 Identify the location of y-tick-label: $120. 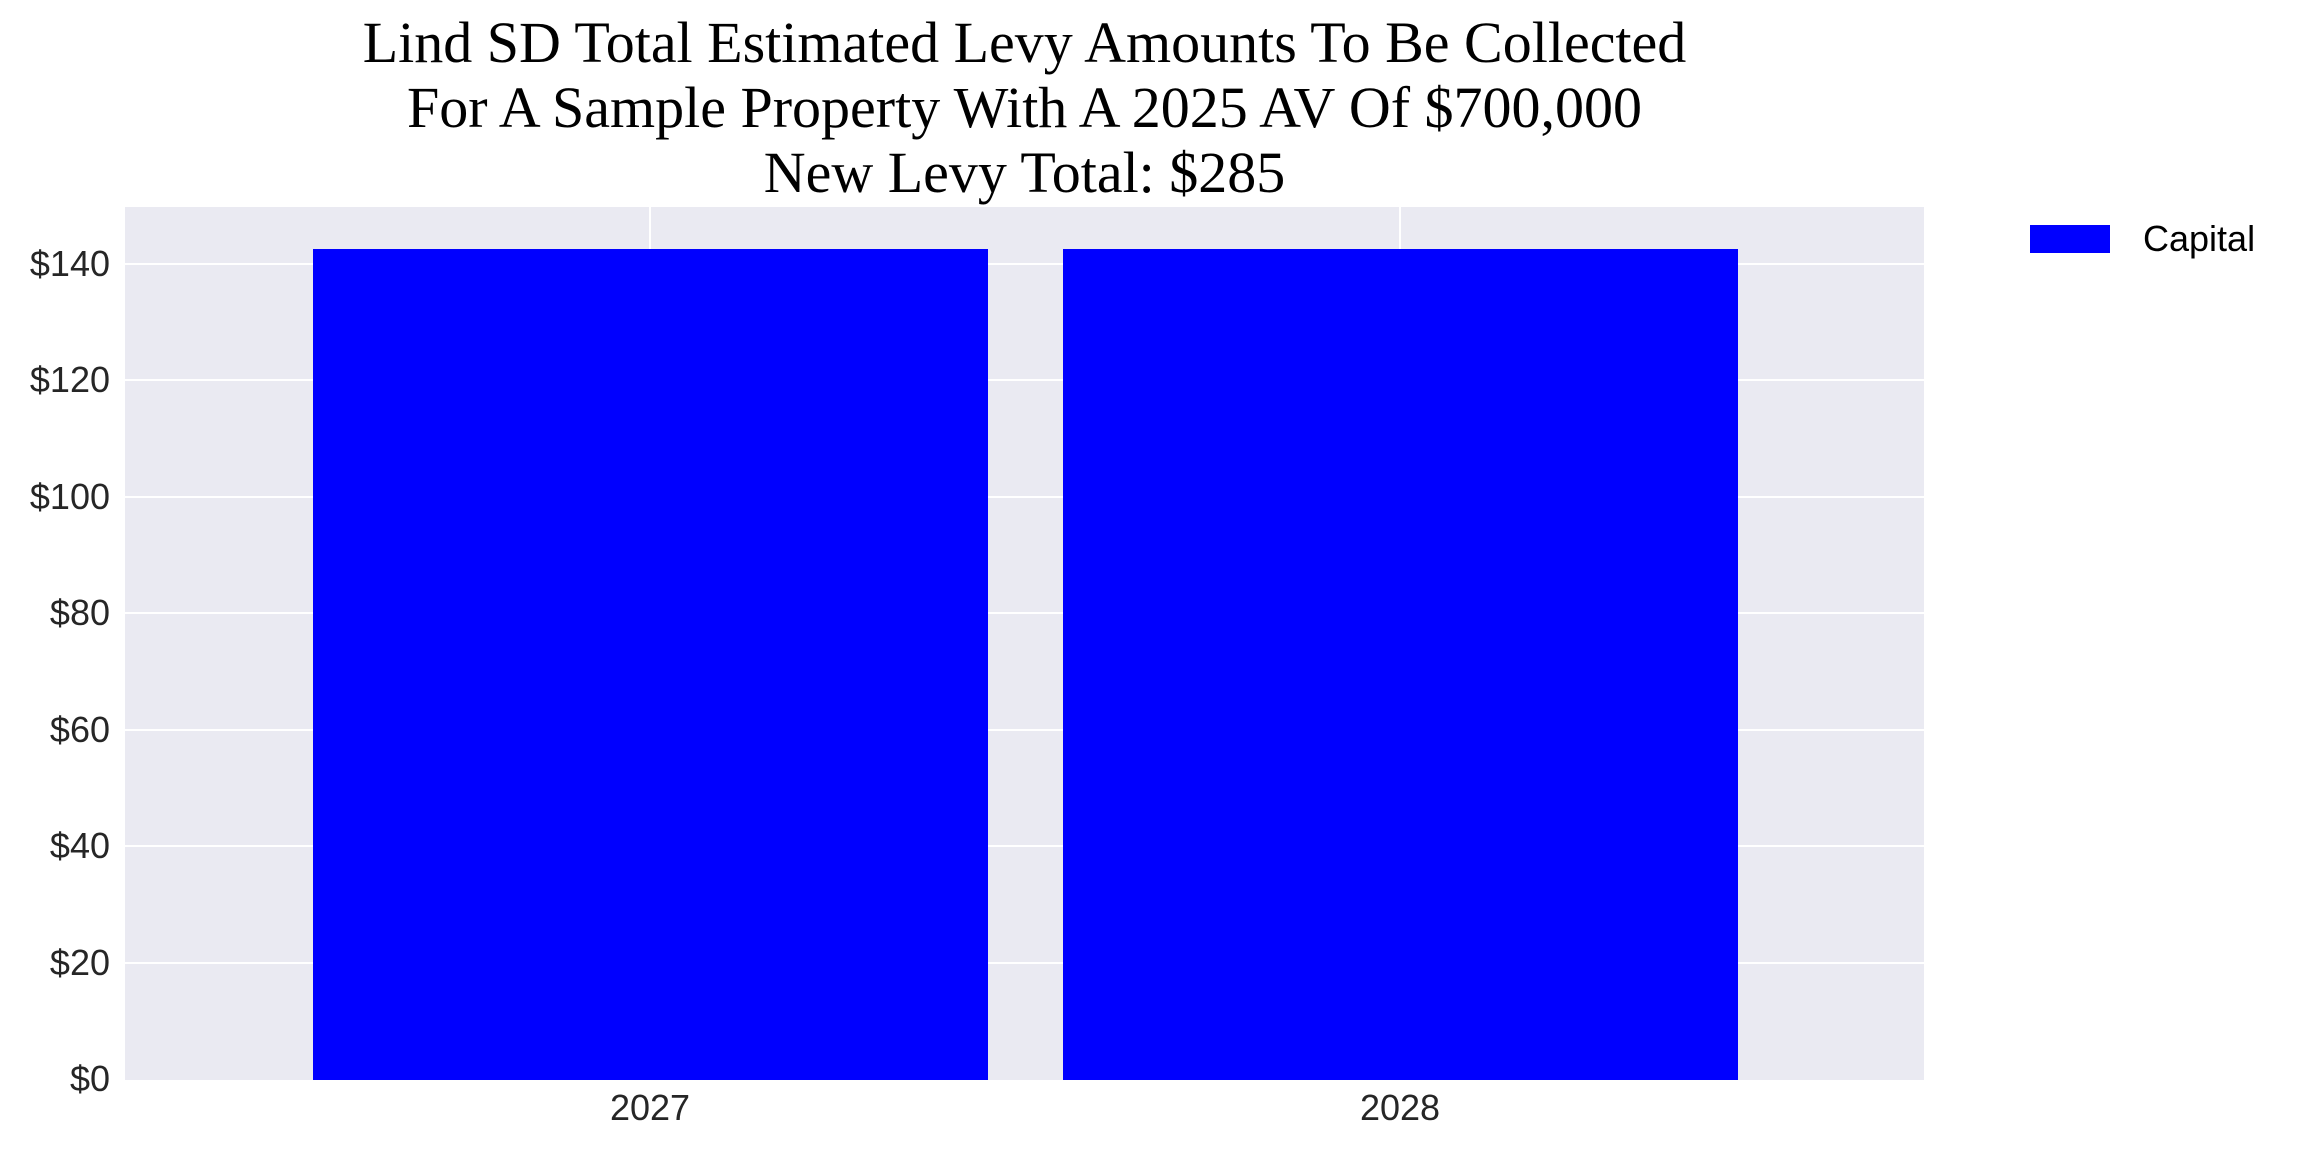
(69, 380).